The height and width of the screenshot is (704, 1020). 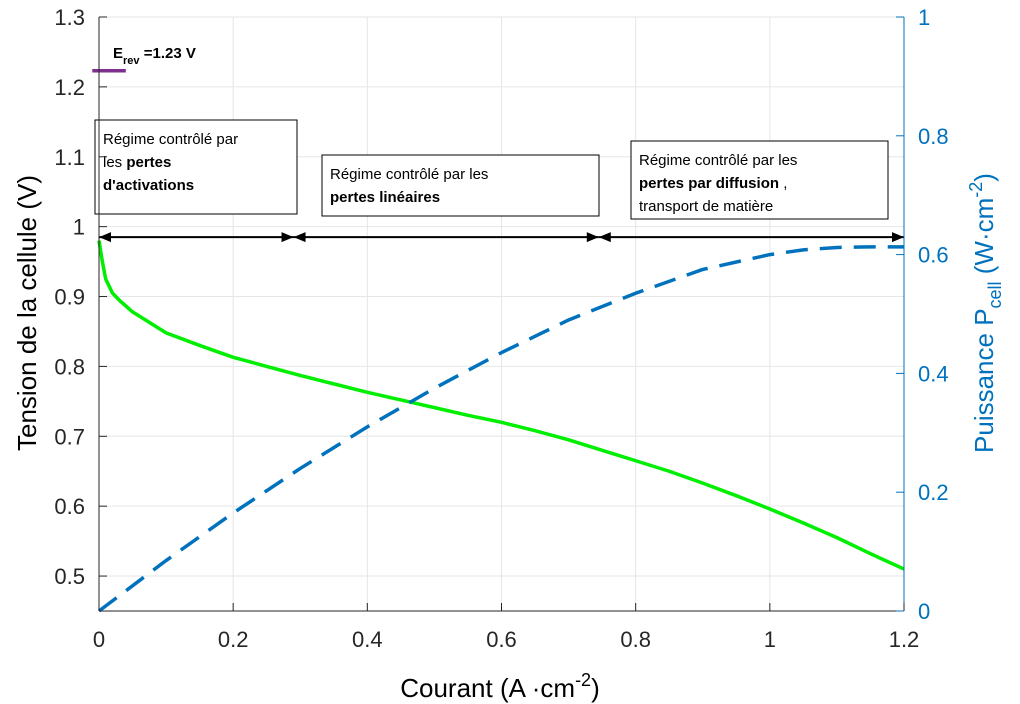 I want to click on y-tick-label: 1.2, so click(x=69, y=87).